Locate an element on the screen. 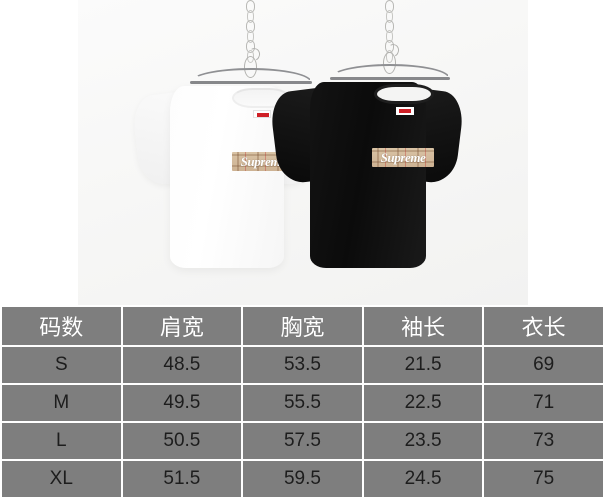  cell-chest: 53.5 is located at coordinates (302, 365).